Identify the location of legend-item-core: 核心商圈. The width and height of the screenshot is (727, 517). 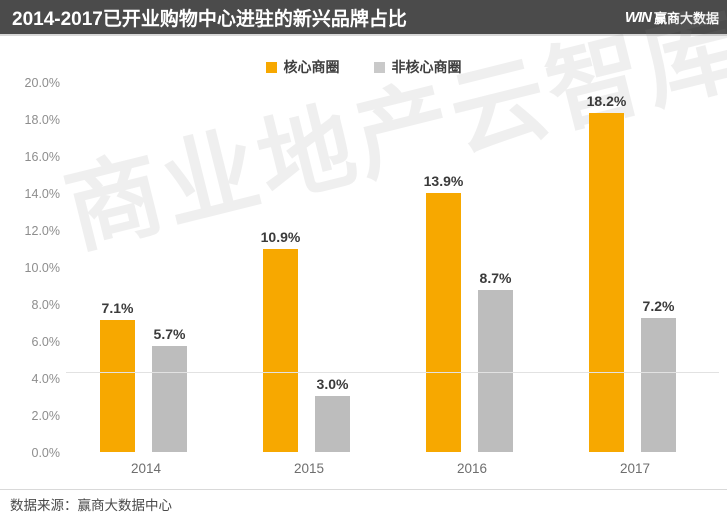
(302, 67).